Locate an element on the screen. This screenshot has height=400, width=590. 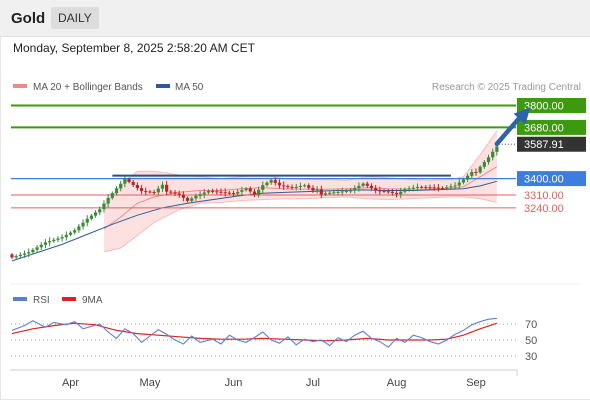
ma20-bb-legend-label: MA 20 + Bollinger Bands is located at coordinates (88, 87).